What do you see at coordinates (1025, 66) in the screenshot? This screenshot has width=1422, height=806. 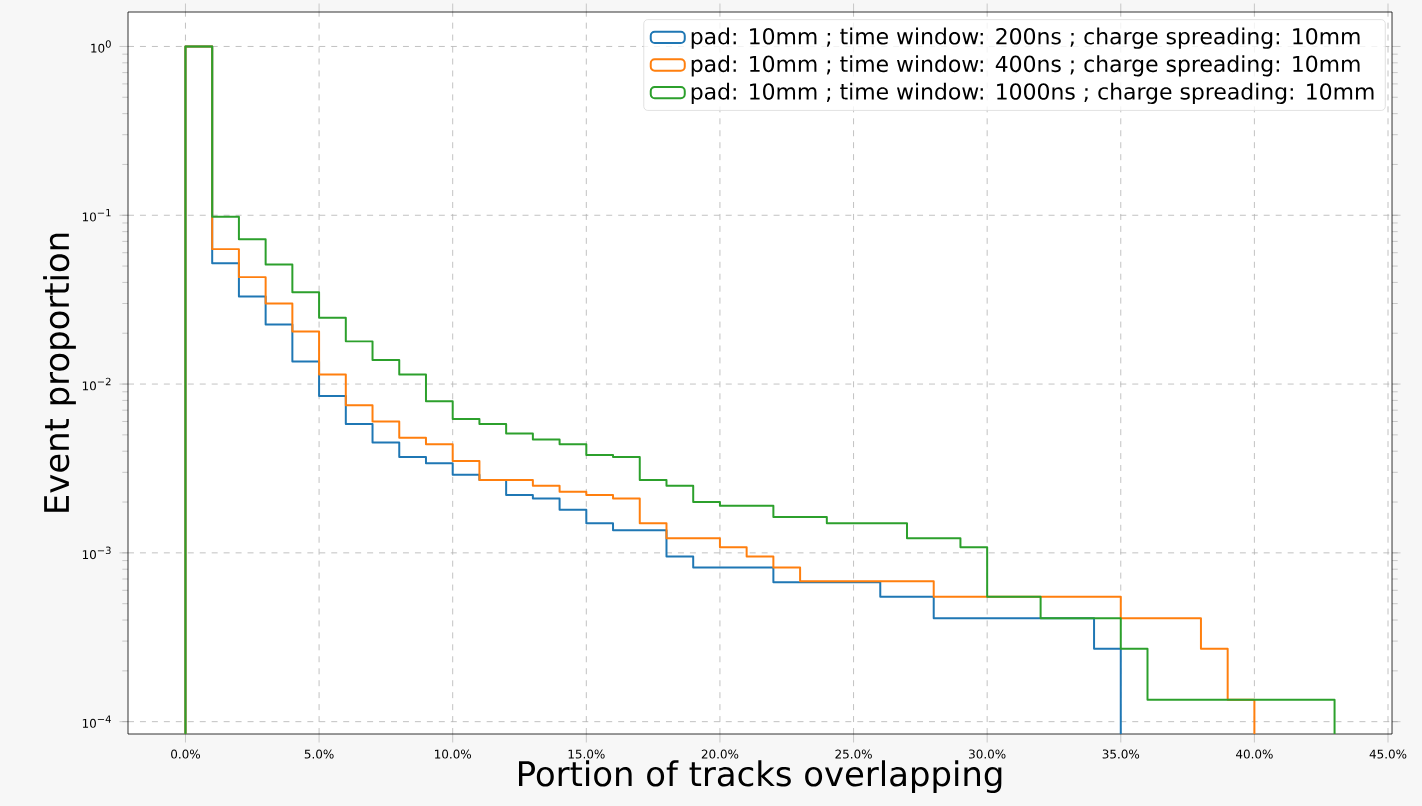 I see `legend-label: pad: 10mm ; time window: 400ns ; charge spreading: 10mm` at bounding box center [1025, 66].